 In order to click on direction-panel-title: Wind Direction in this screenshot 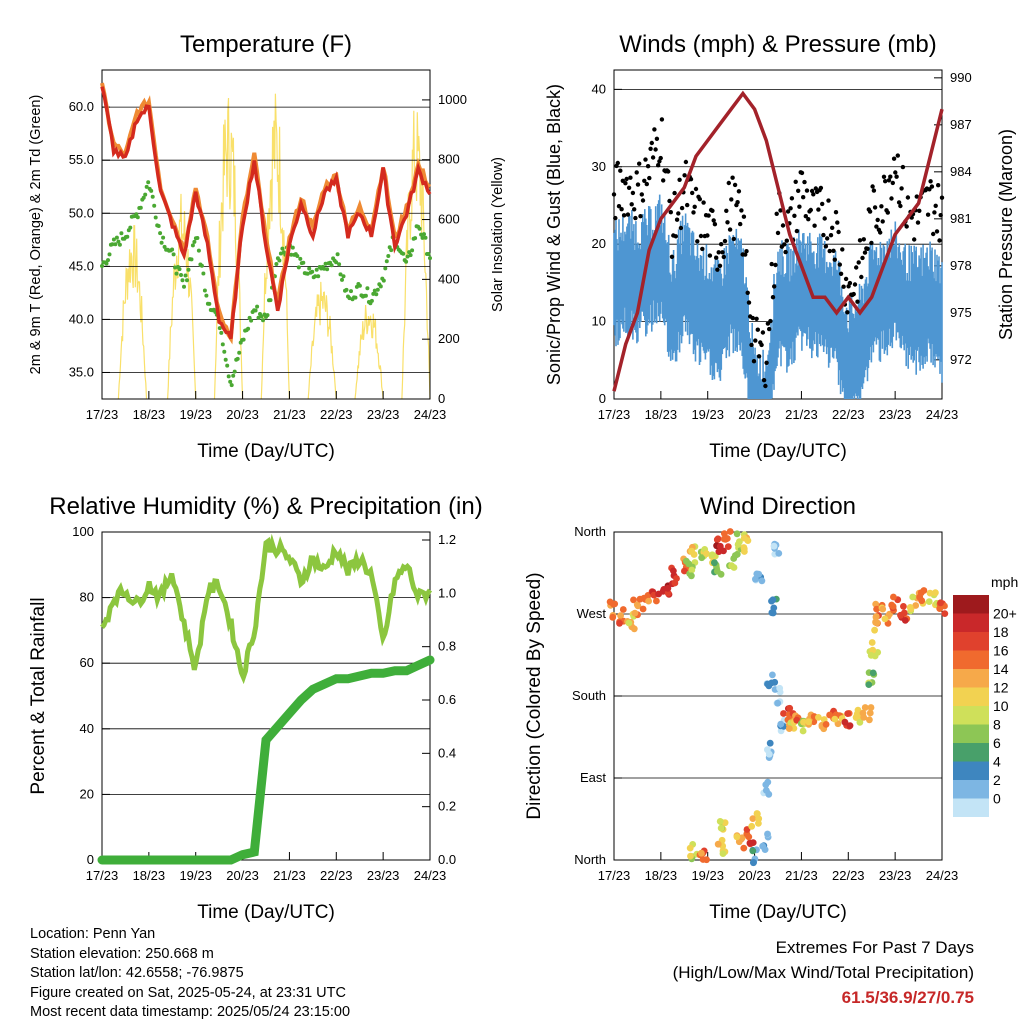, I will do `click(778, 506)`.